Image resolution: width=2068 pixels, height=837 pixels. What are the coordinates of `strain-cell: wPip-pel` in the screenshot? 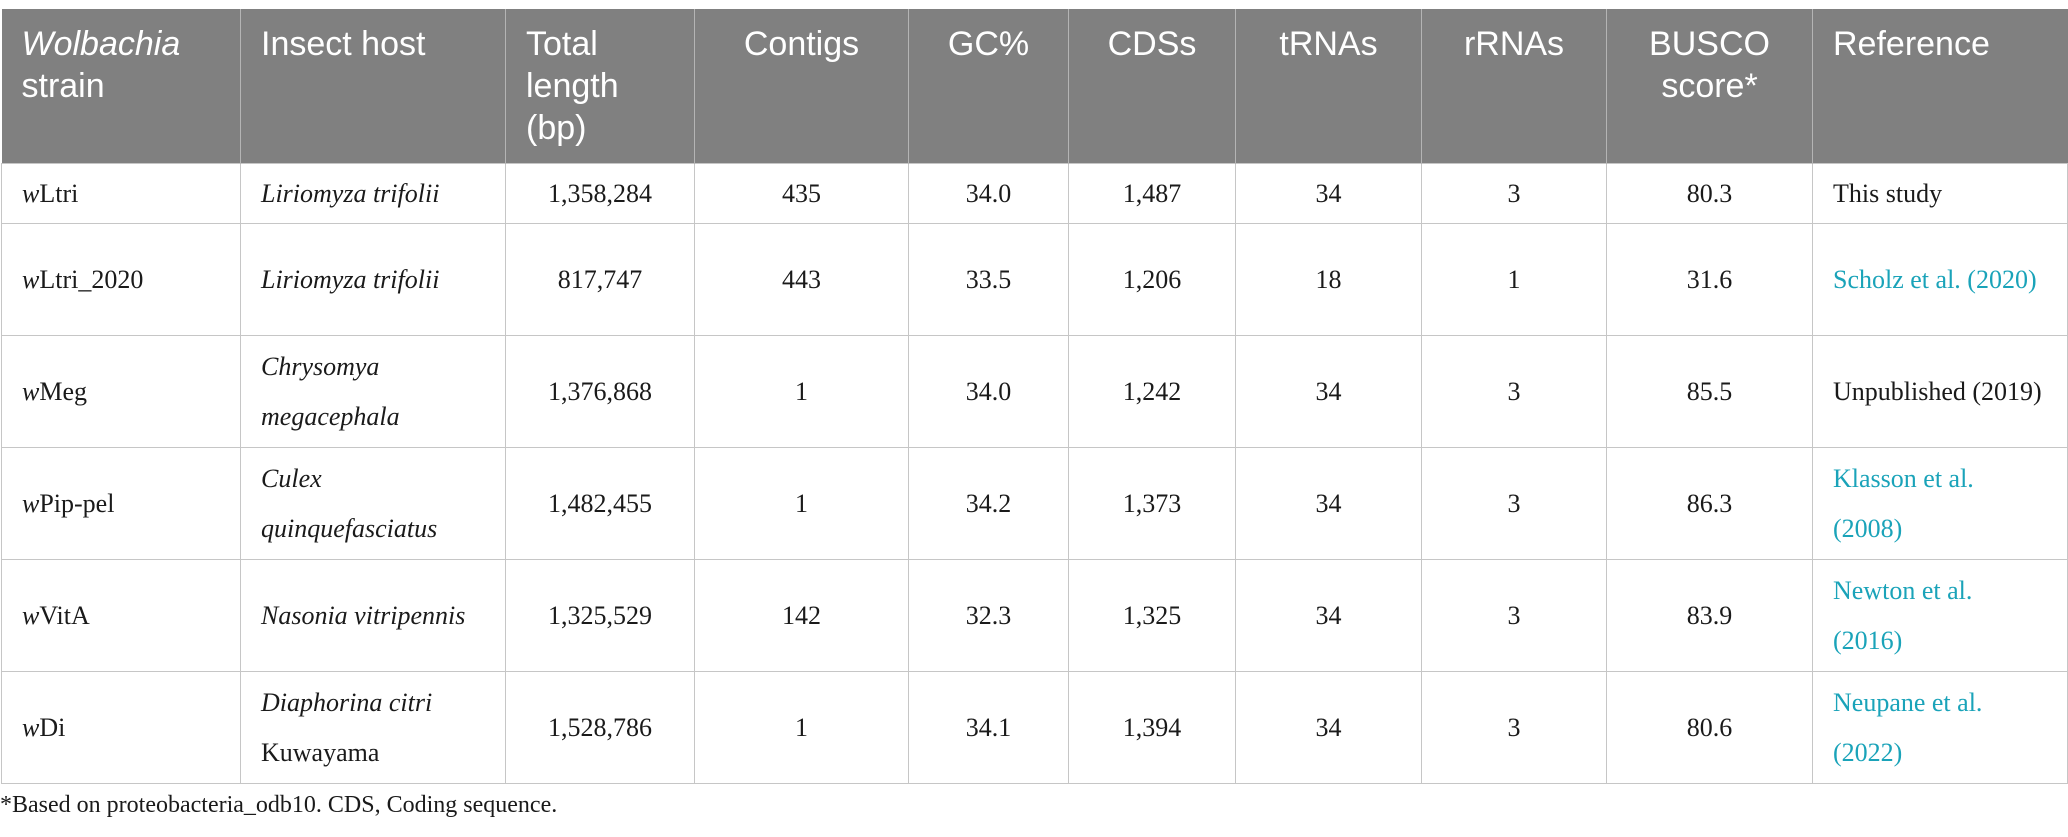 It's located at (121, 503).